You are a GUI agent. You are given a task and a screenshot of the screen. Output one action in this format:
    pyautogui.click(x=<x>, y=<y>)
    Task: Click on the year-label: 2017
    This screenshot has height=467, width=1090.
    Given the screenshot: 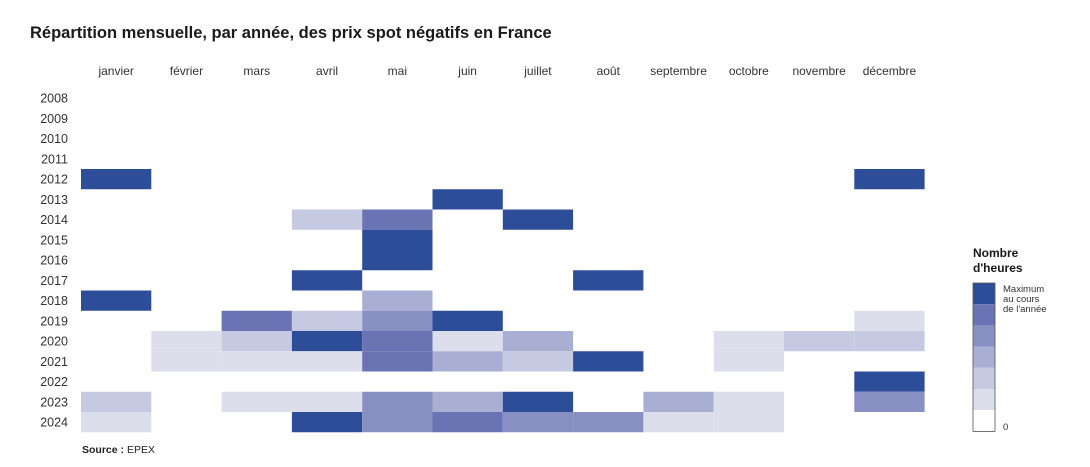 What is the action you would take?
    pyautogui.click(x=54, y=281)
    